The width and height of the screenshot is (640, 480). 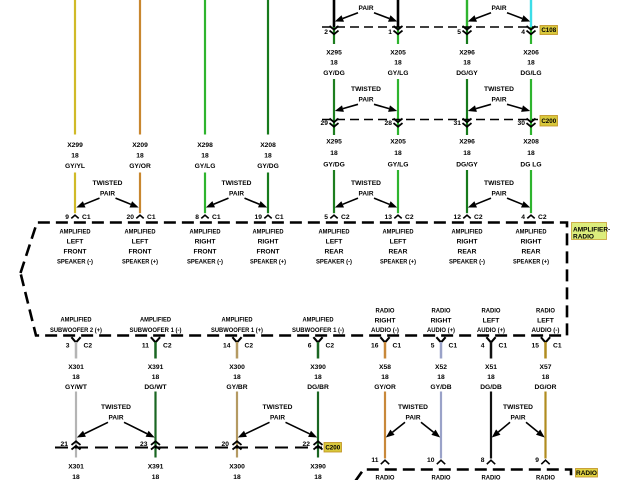 I want to click on svg-text: X295, so click(x=334, y=52).